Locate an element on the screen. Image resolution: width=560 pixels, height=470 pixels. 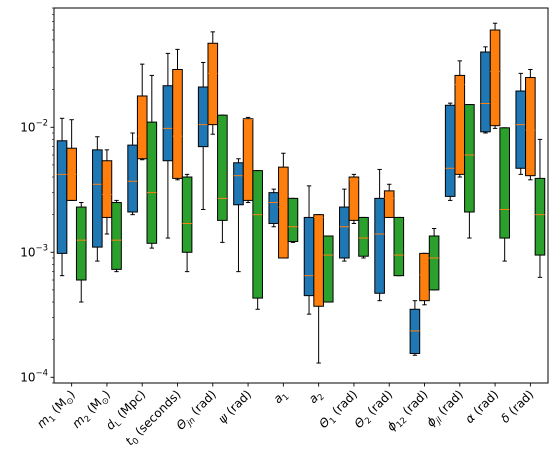
box-series1-cat9 is located at coordinates (344, 225).